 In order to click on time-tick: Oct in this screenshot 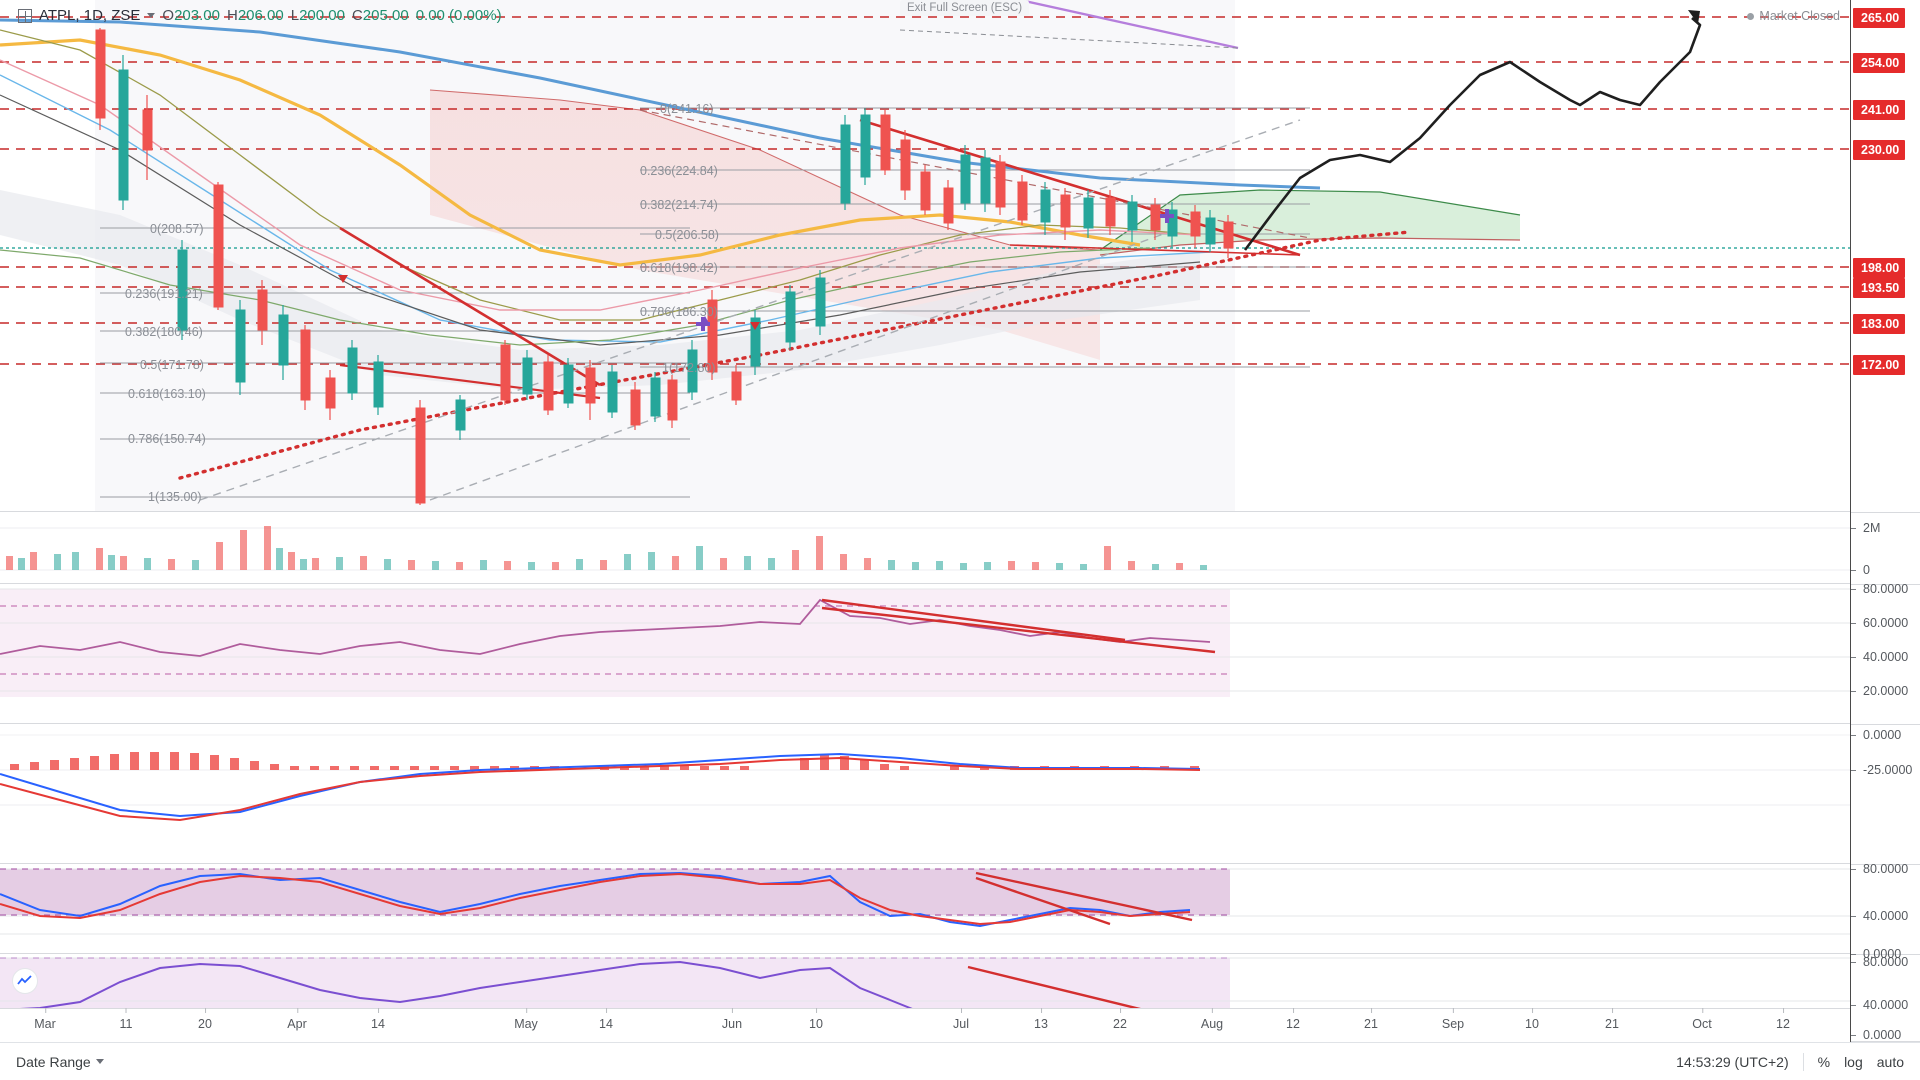, I will do `click(1702, 1019)`.